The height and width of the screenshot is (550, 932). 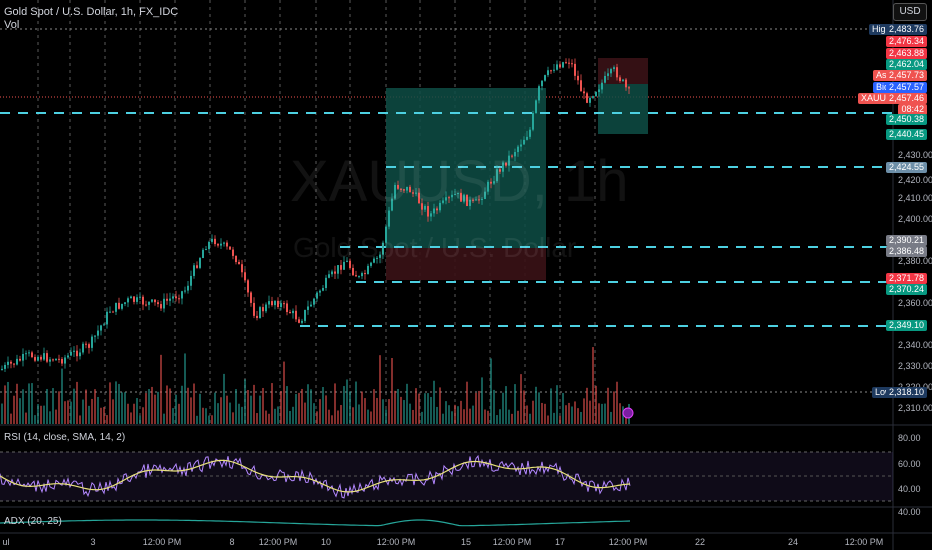 I want to click on symbol-header: Gold Spot / U.S. Dollar, 1h, FX_IDC, so click(x=91, y=12).